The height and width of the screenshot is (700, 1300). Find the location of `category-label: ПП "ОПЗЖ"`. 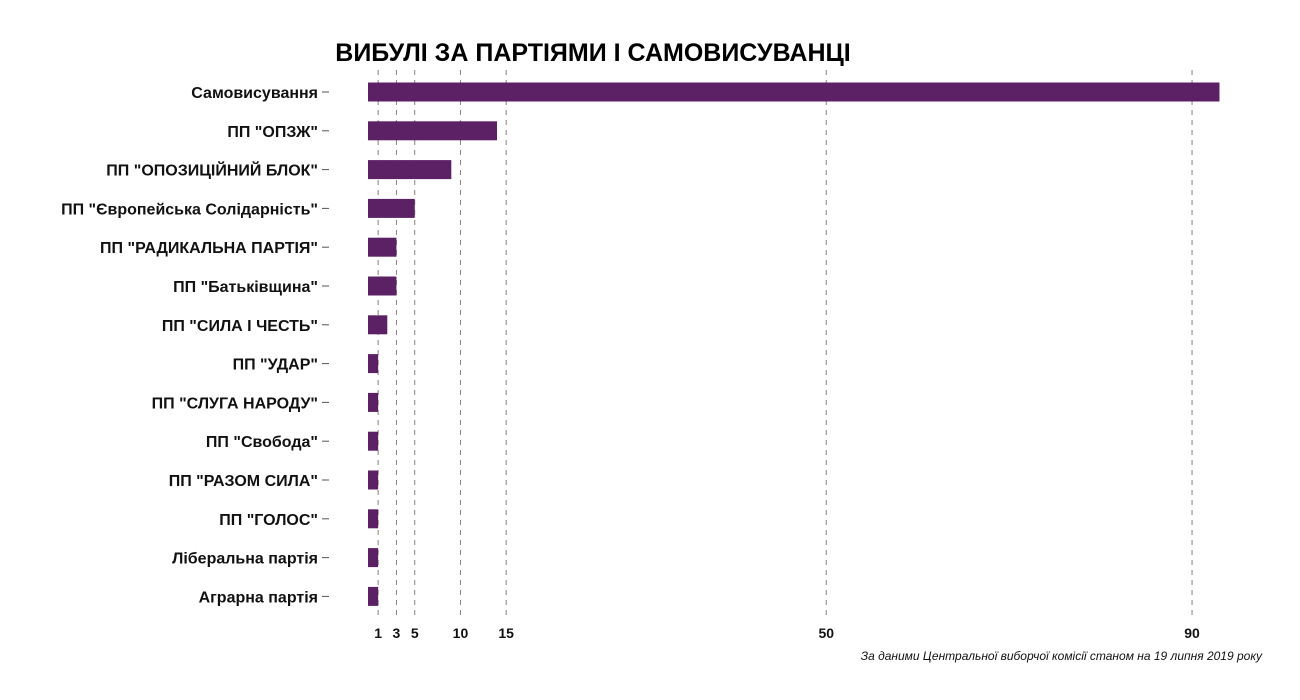

category-label: ПП "ОПЗЖ" is located at coordinates (272, 132).